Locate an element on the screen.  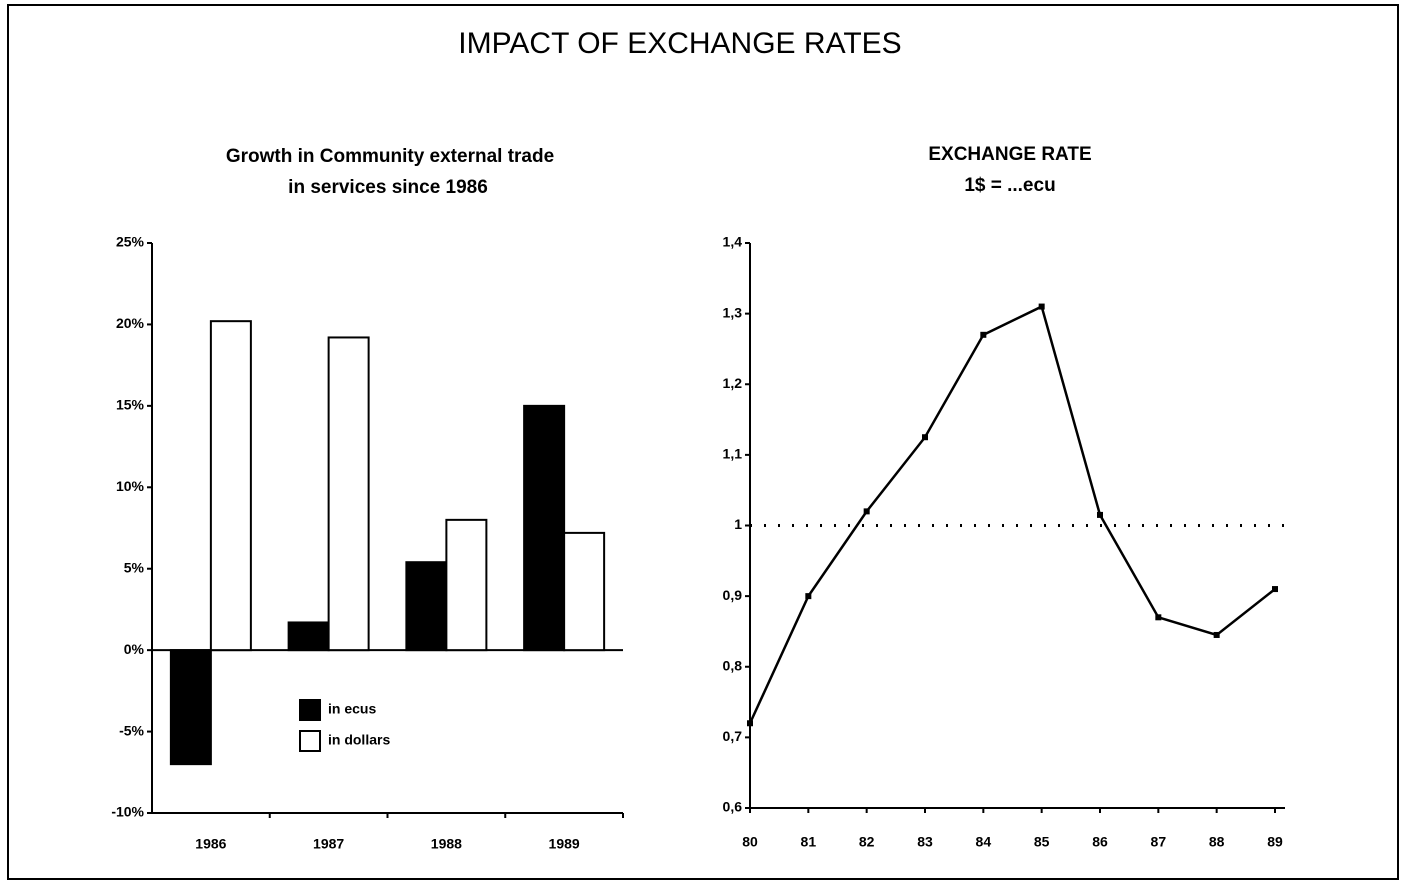
x-tick-label: 1989 is located at coordinates (564, 844).